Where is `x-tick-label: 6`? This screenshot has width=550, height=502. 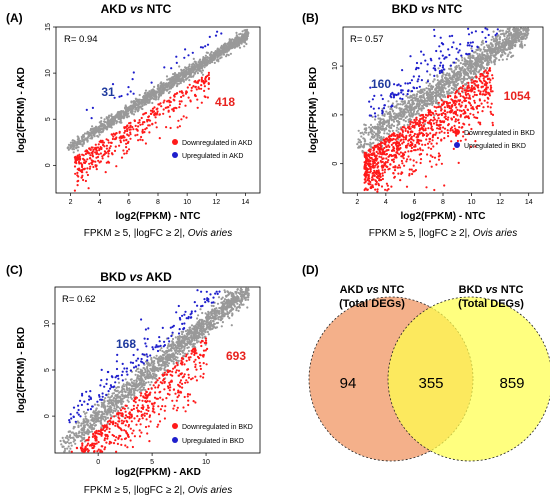
x-tick-label: 6 is located at coordinates (129, 202).